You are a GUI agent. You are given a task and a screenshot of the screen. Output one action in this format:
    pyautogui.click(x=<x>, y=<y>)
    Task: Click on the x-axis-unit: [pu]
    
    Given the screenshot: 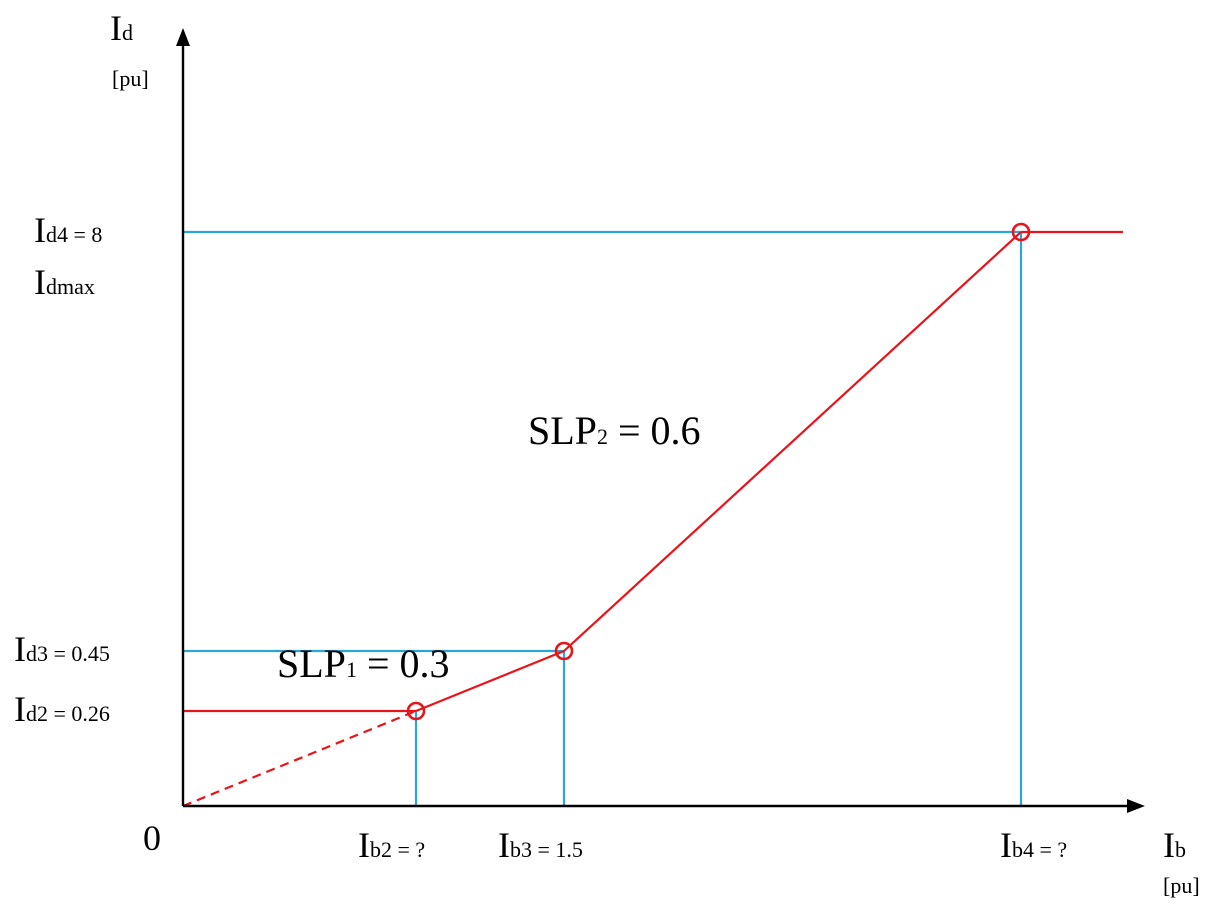 What is the action you would take?
    pyautogui.click(x=1181, y=885)
    